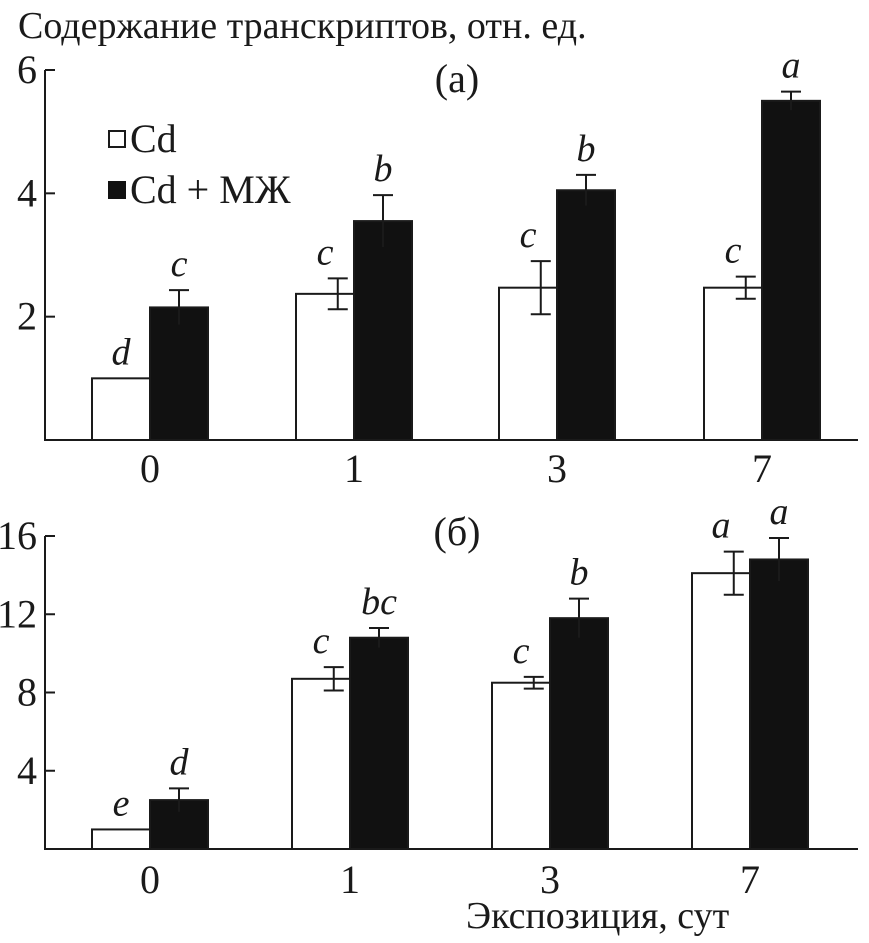 The width and height of the screenshot is (869, 943). What do you see at coordinates (210, 189) in the screenshot?
I see `legend-label-cd-mj: Cd + МЖ` at bounding box center [210, 189].